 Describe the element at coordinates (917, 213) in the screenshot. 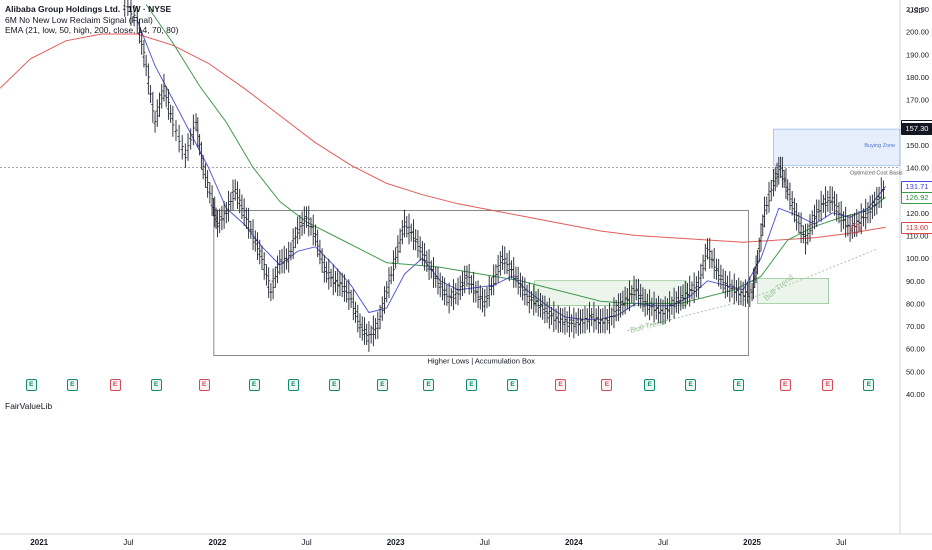

I see `y-tick-label: 120.00` at that location.